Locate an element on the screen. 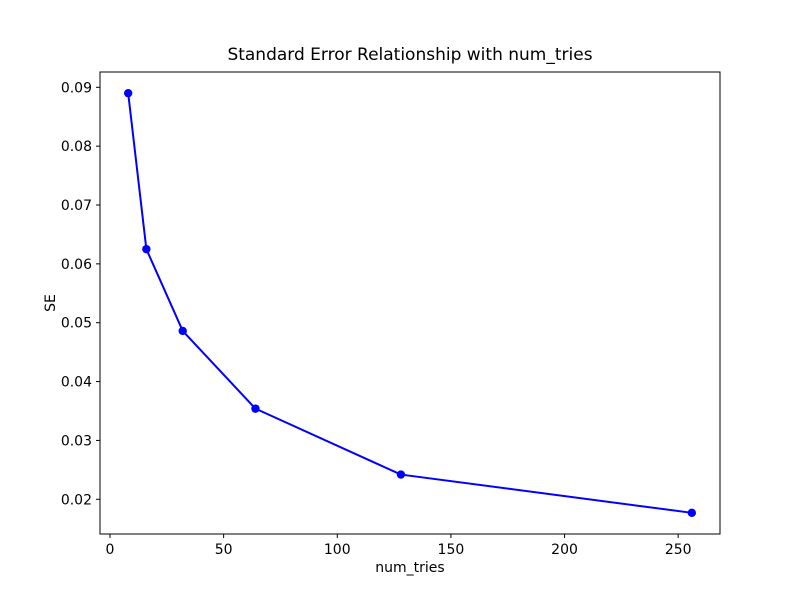  y-axis-label: SE is located at coordinates (51, 303).